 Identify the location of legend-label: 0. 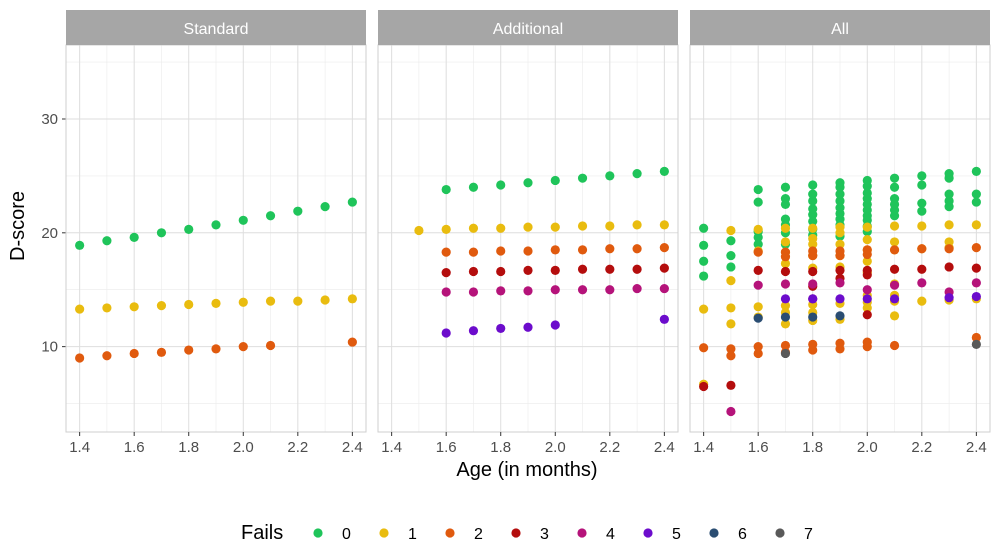
(346, 534).